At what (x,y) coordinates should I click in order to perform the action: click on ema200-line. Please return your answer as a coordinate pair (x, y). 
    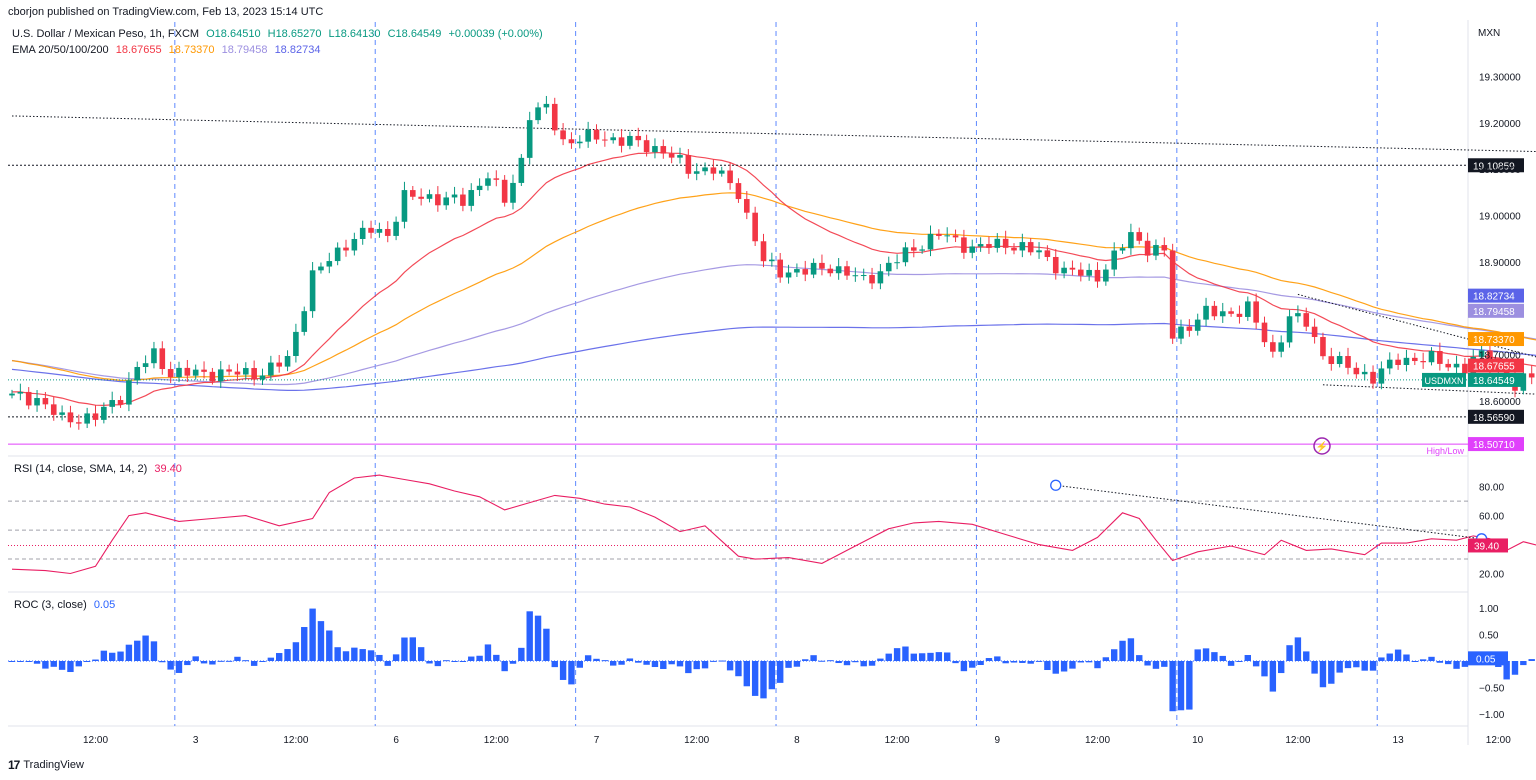
    Looking at the image, I should click on (773, 356).